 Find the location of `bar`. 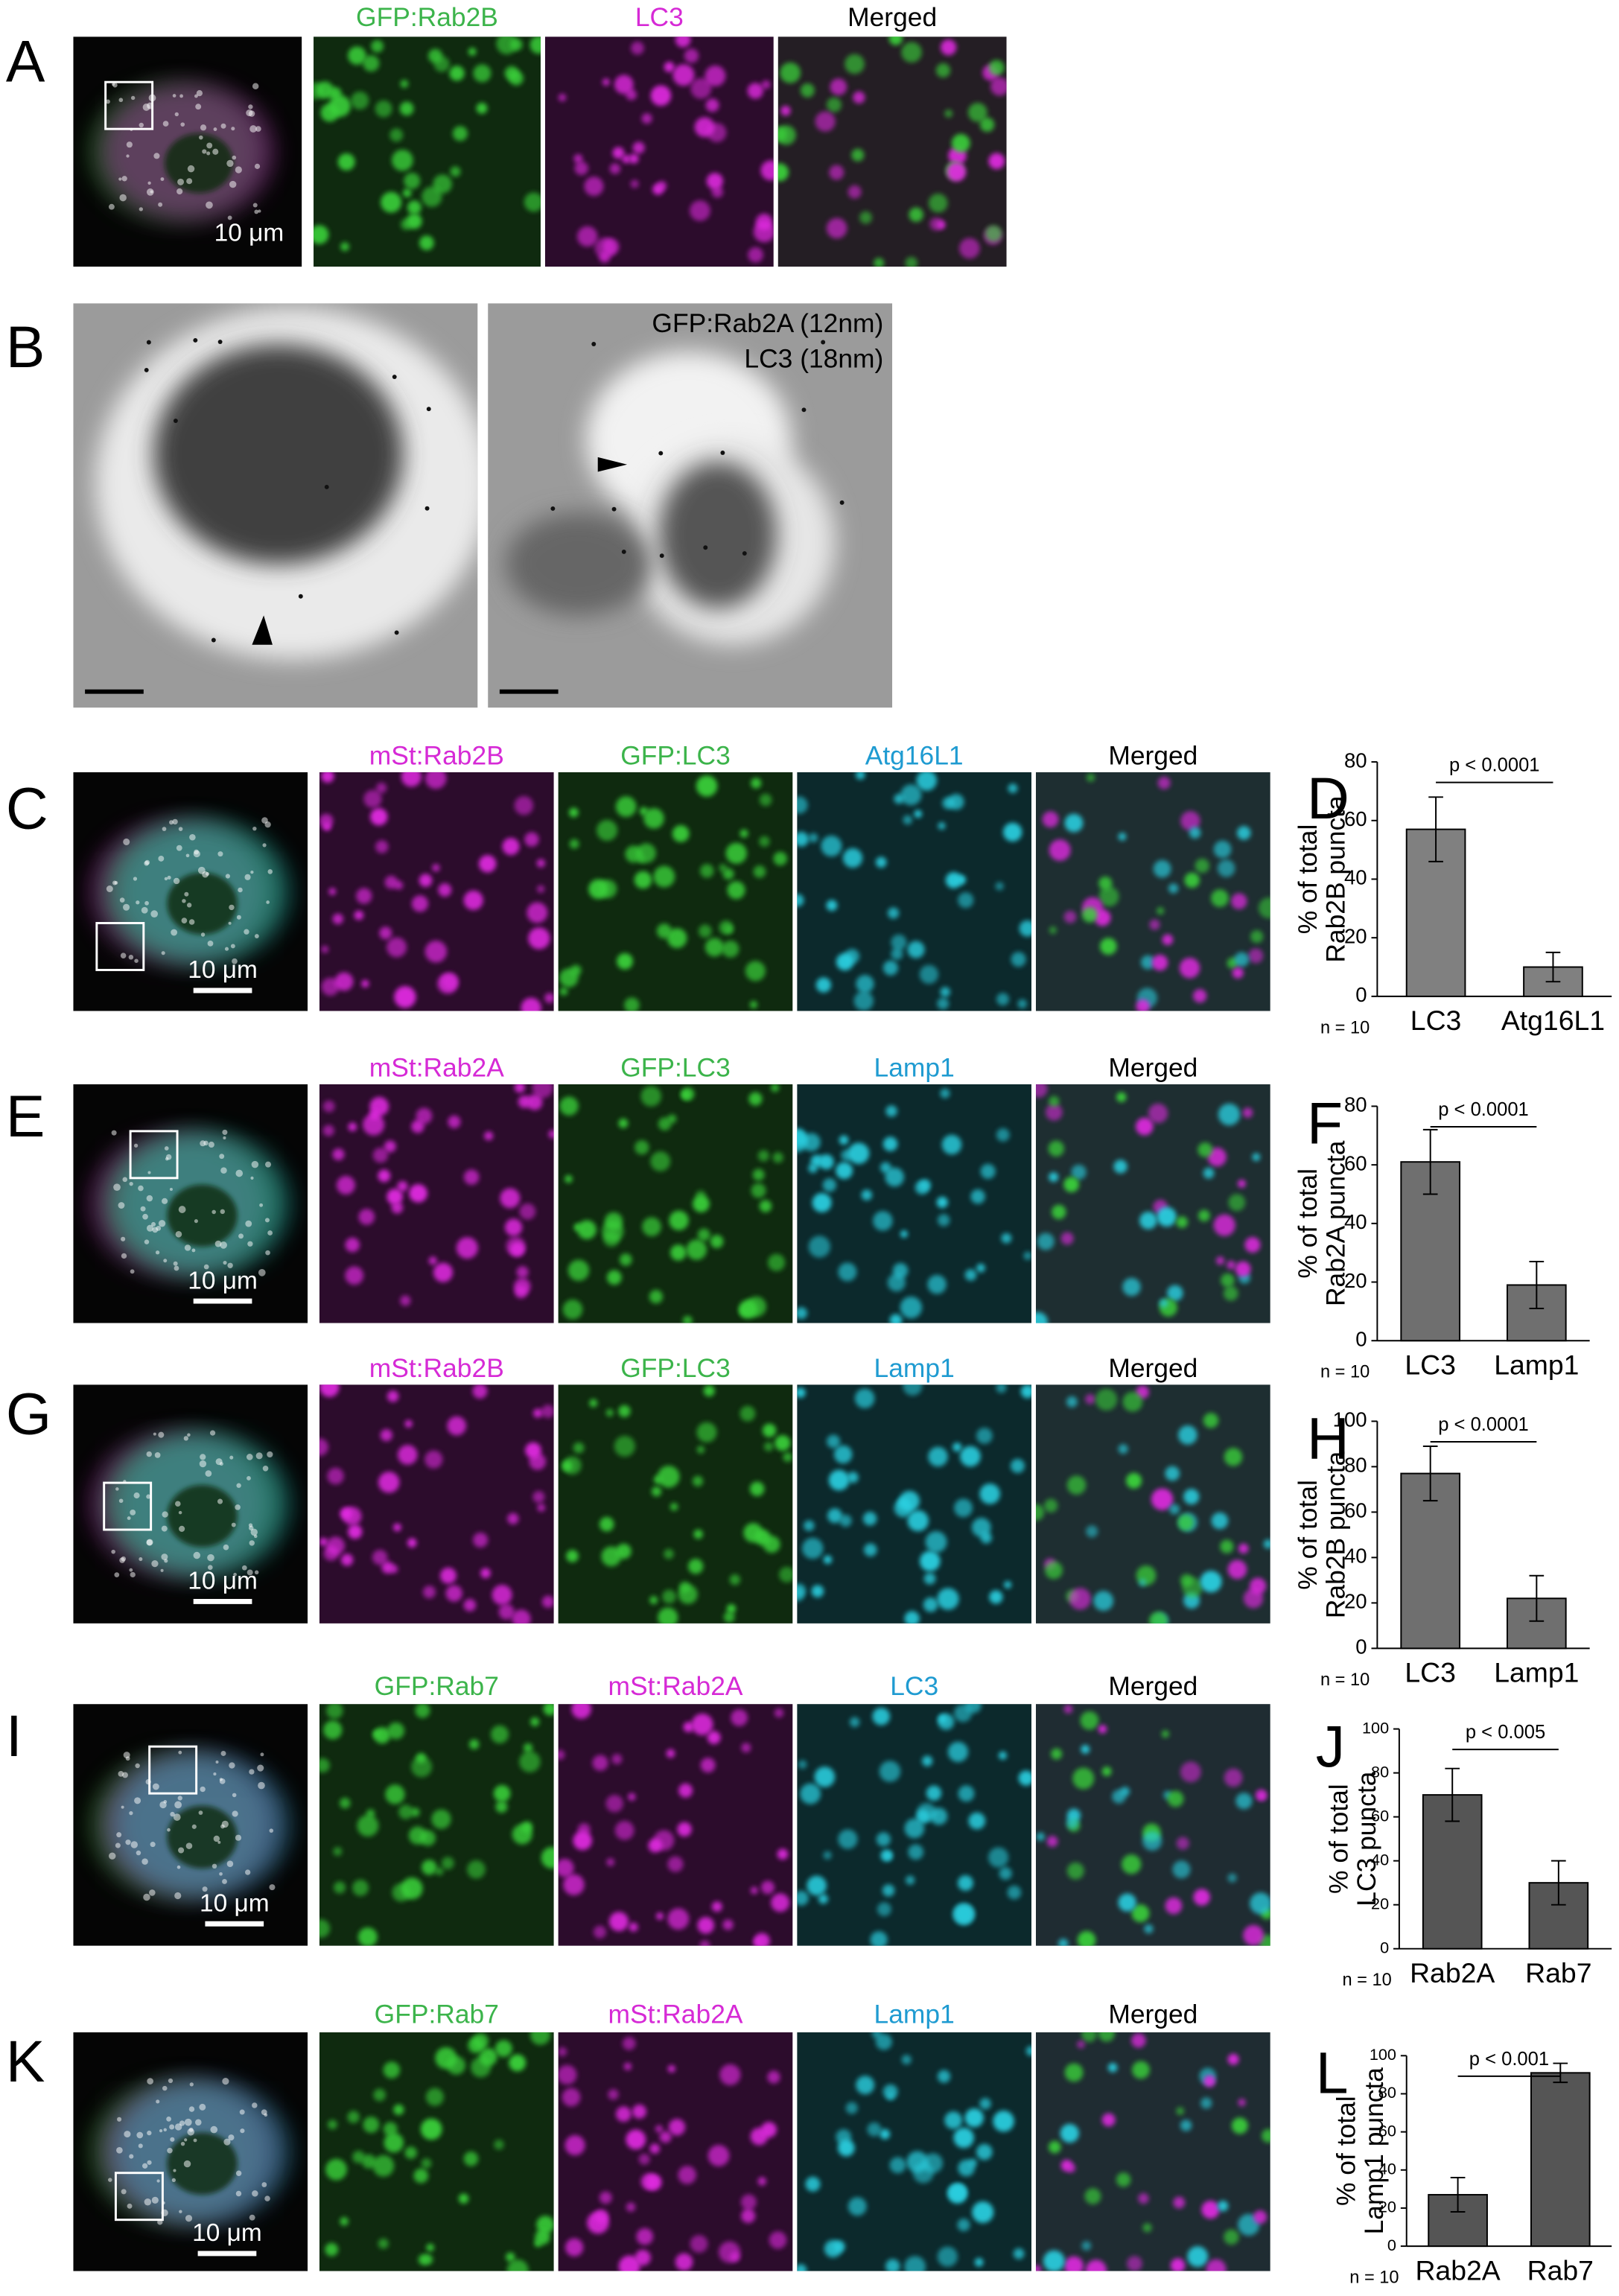

bar is located at coordinates (1430, 1561).